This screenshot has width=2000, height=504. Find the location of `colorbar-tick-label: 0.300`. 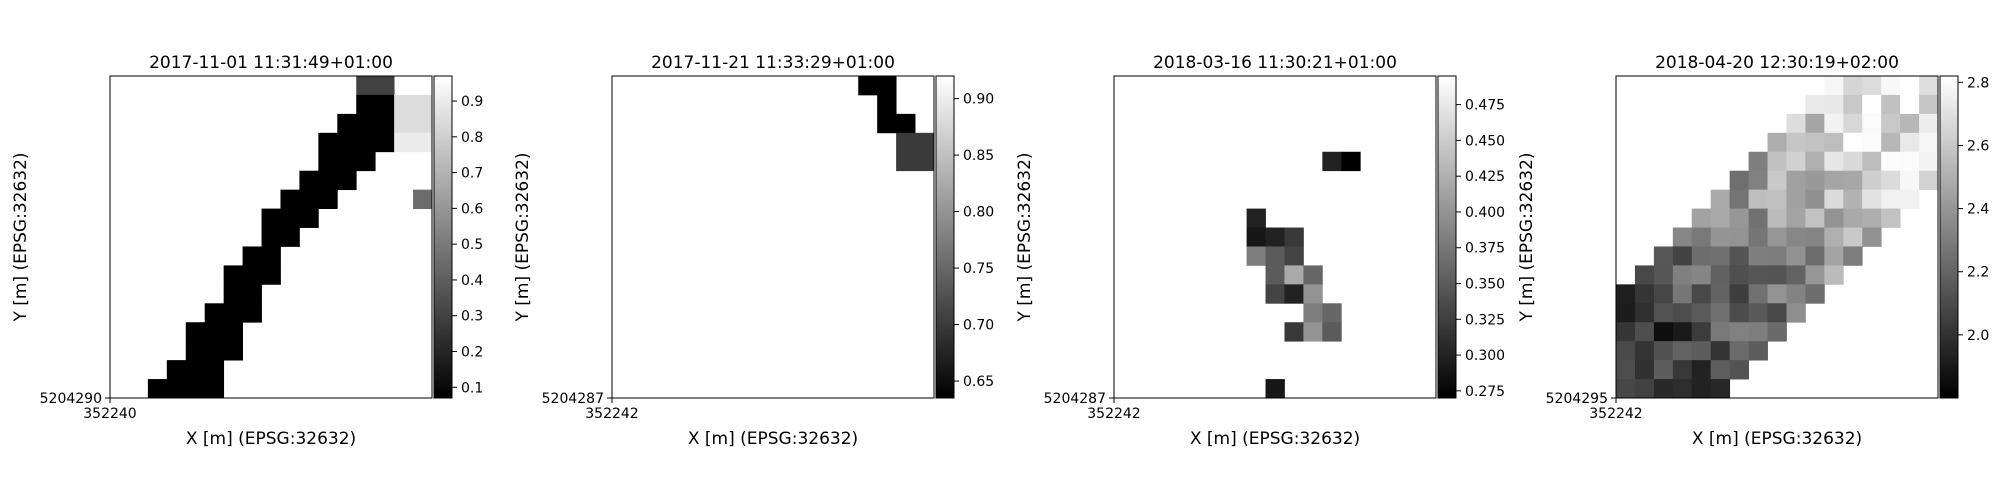

colorbar-tick-label: 0.300 is located at coordinates (1485, 356).